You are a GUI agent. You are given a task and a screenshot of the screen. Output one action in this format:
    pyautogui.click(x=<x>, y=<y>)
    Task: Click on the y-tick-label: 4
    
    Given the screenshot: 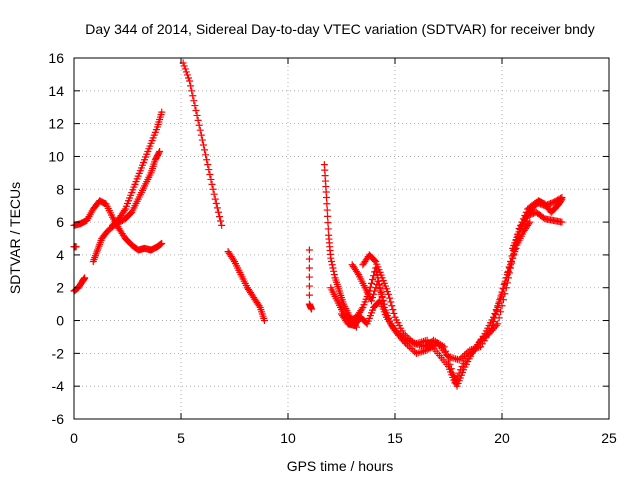 What is the action you would take?
    pyautogui.click(x=60, y=255)
    